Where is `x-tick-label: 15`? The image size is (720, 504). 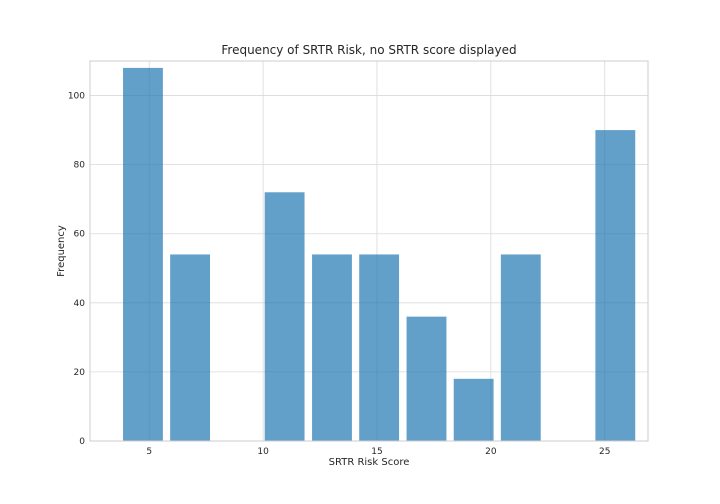
x-tick-label: 15 is located at coordinates (376, 452).